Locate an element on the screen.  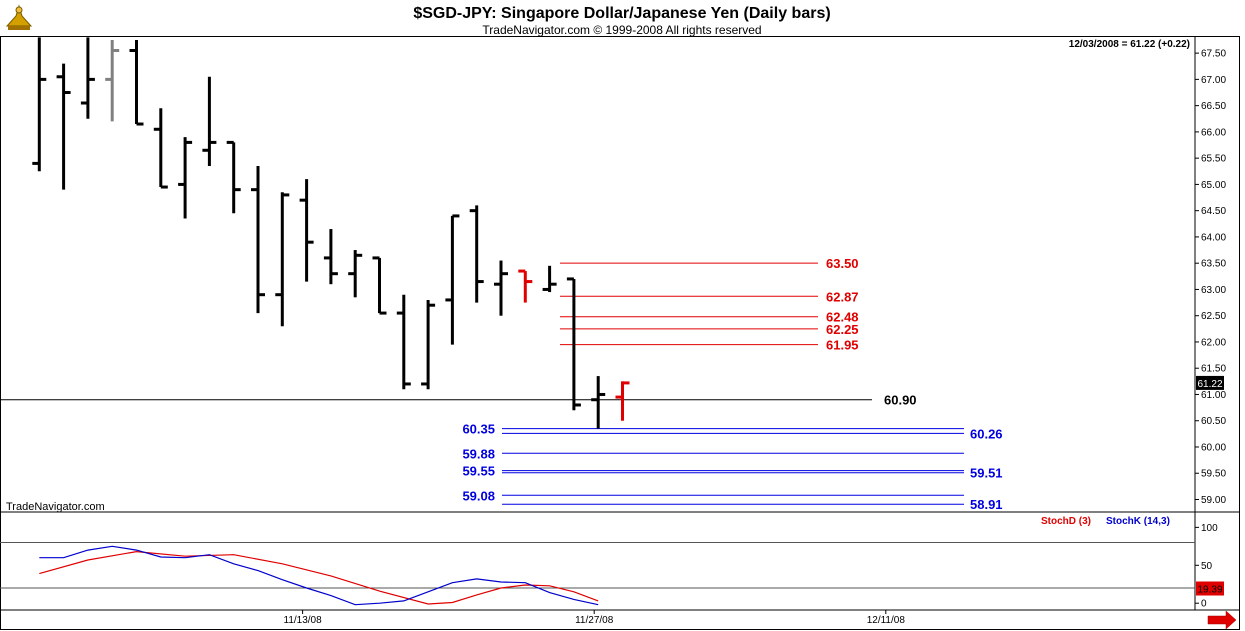
time-axis: 11/13/08 11/27/08 12/11/08 is located at coordinates (595, 618).